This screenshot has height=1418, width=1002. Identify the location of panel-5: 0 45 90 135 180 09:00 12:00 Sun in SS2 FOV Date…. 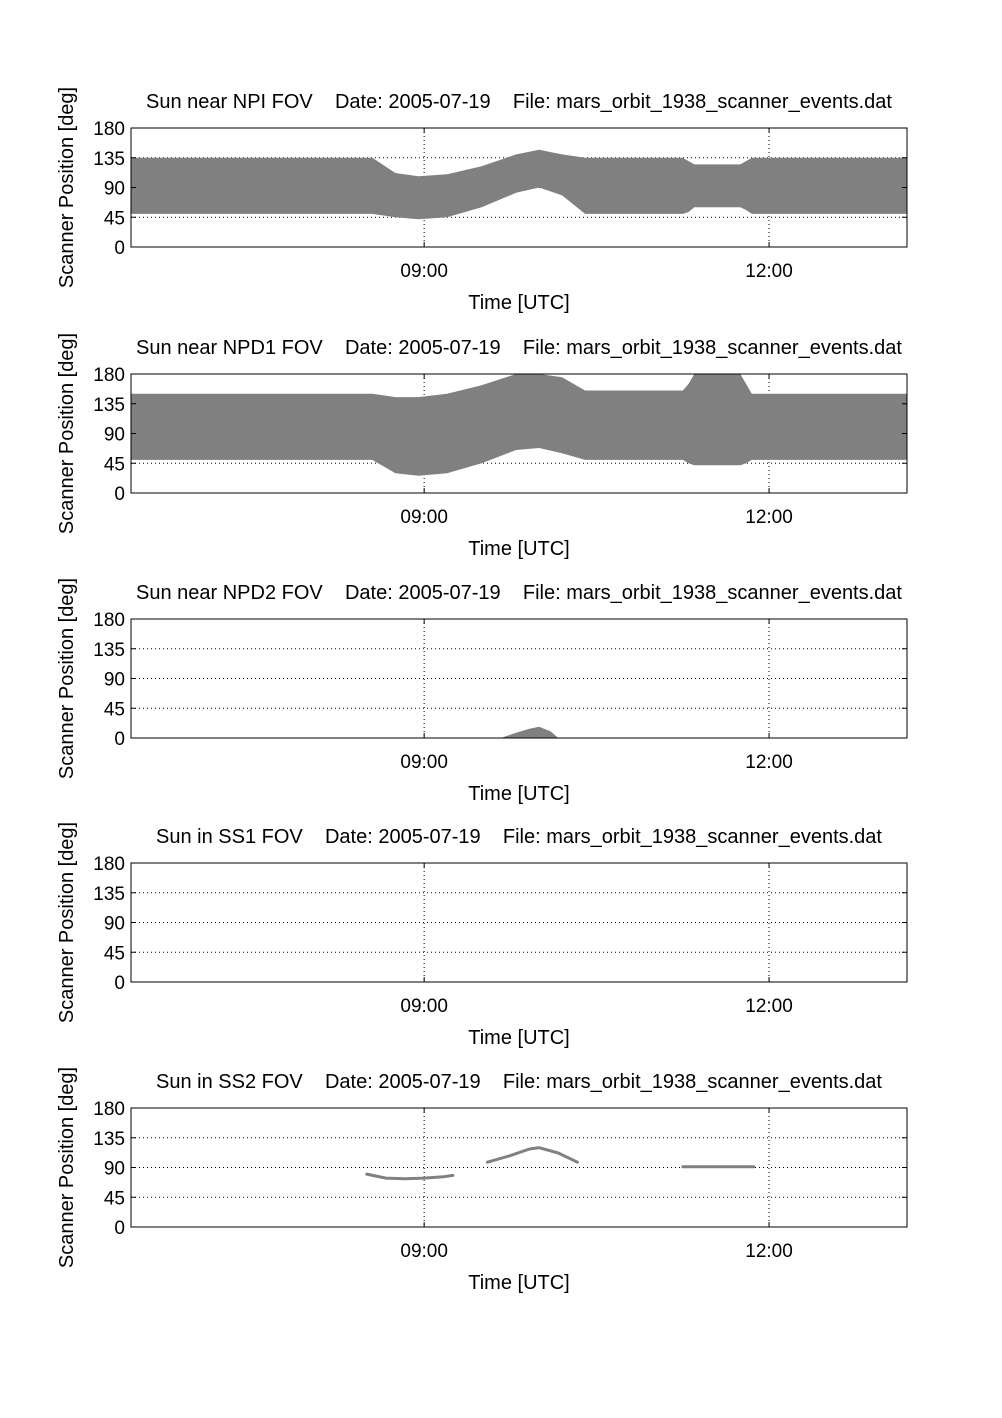
(482, 1180).